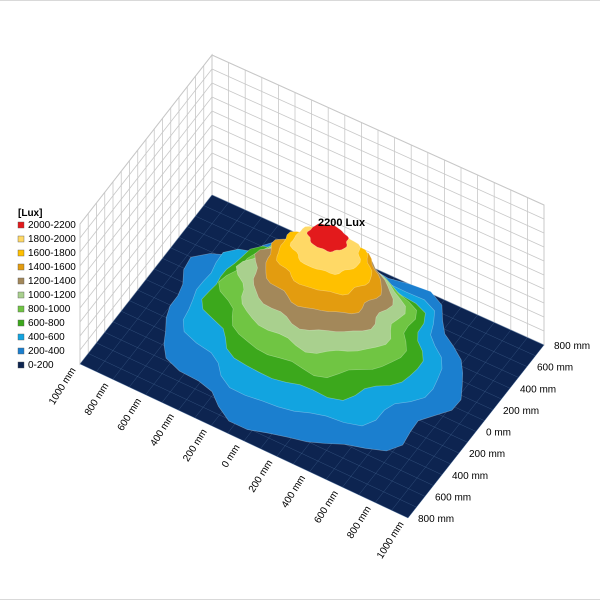  I want to click on legend-label: 2000-2200, so click(52, 225).